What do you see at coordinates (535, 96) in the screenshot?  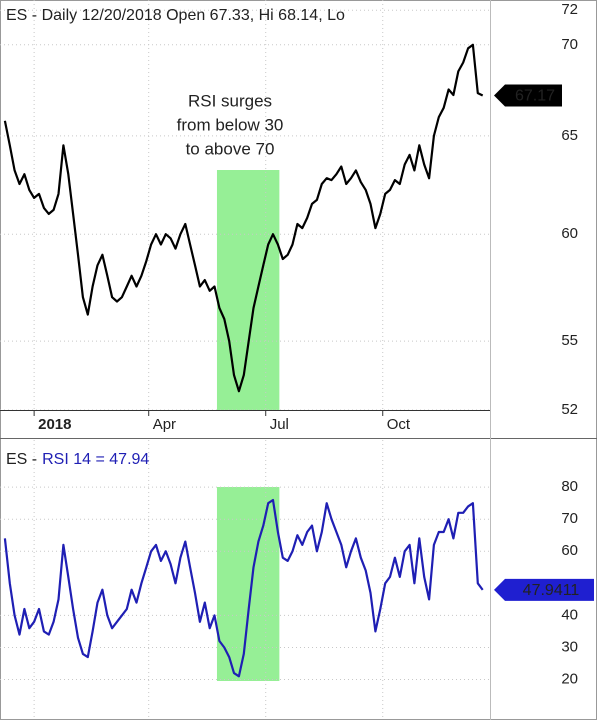 I see `last-value-label: 67.17` at bounding box center [535, 96].